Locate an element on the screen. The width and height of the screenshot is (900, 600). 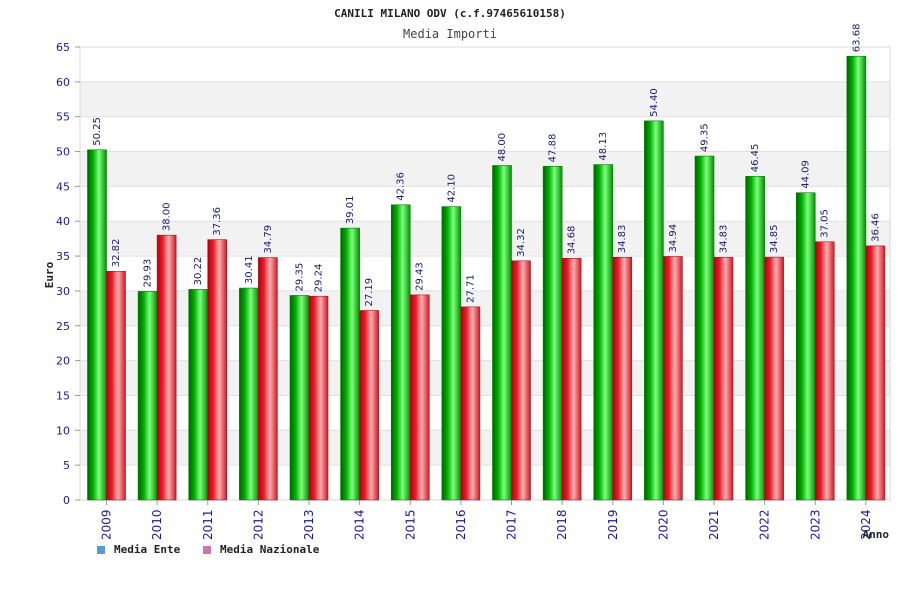
data-label-media-nazionale-2024: 36.46 is located at coordinates (875, 227).